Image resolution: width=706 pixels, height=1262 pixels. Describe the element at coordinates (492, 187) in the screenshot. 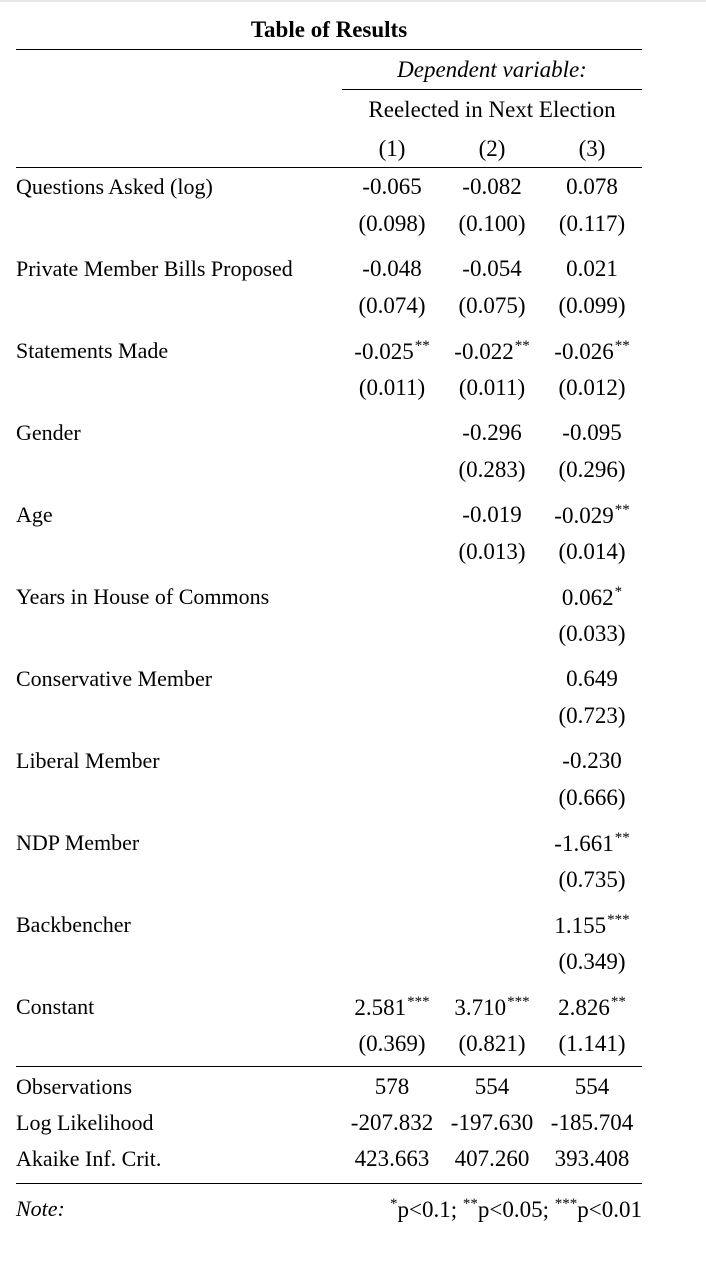

I see `coefficient-cell: -0.082` at that location.